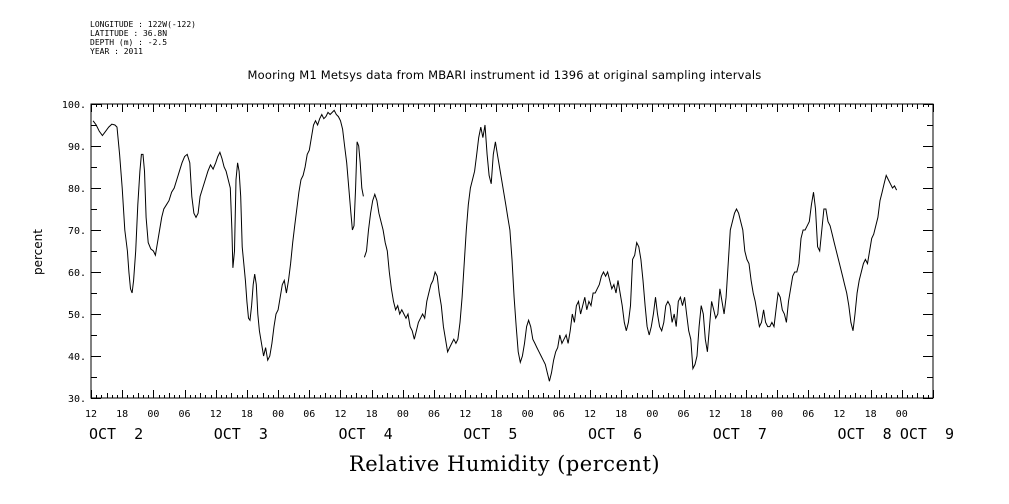 The width and height of the screenshot is (1009, 504). I want to click on y-tick-label: 40., so click(77, 357).